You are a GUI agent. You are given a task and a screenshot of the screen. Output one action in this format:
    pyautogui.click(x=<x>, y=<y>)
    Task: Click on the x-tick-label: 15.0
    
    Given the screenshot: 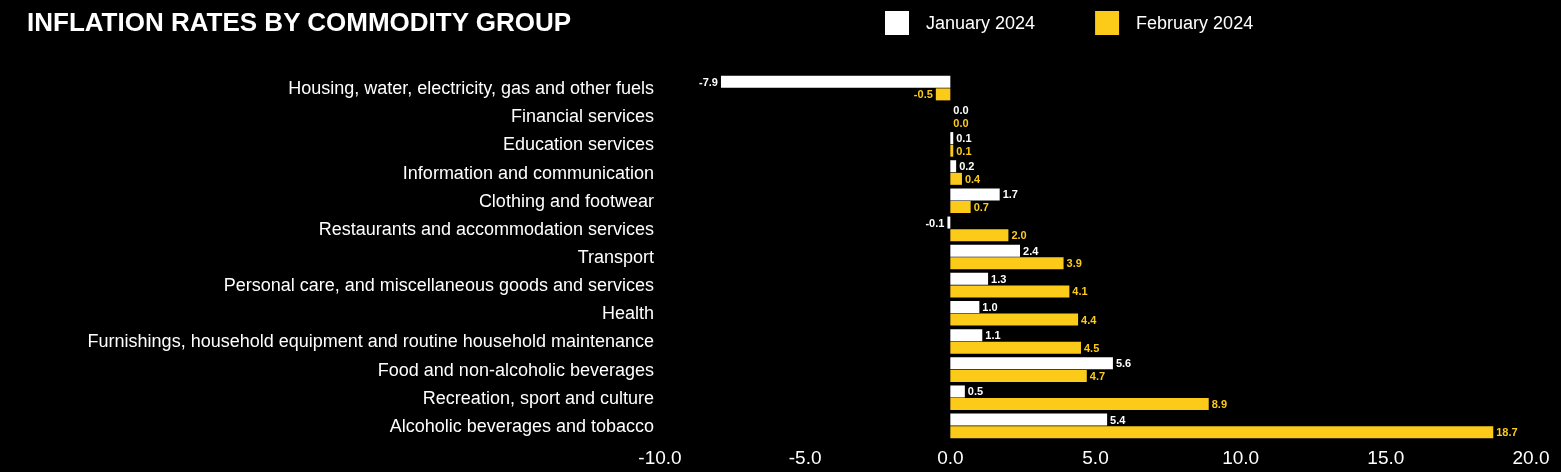 What is the action you would take?
    pyautogui.click(x=1386, y=457)
    